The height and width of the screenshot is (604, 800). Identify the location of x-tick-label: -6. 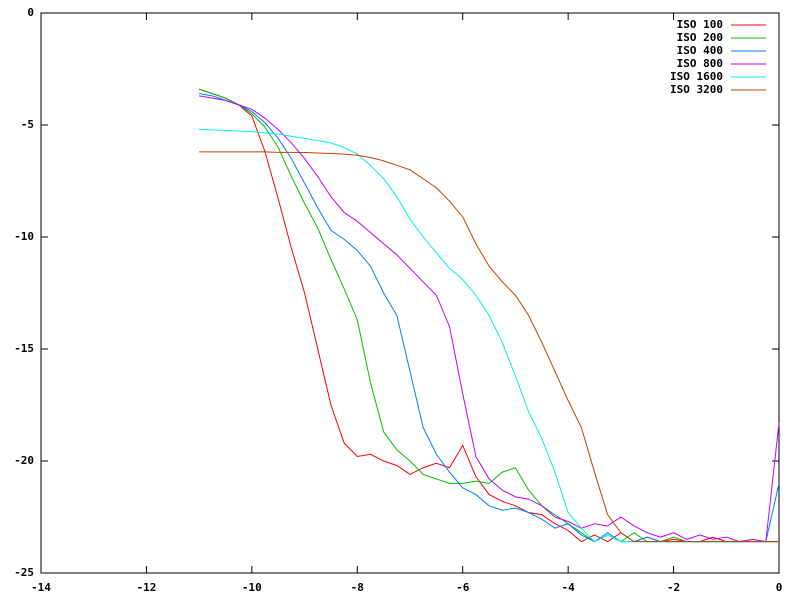
(463, 587).